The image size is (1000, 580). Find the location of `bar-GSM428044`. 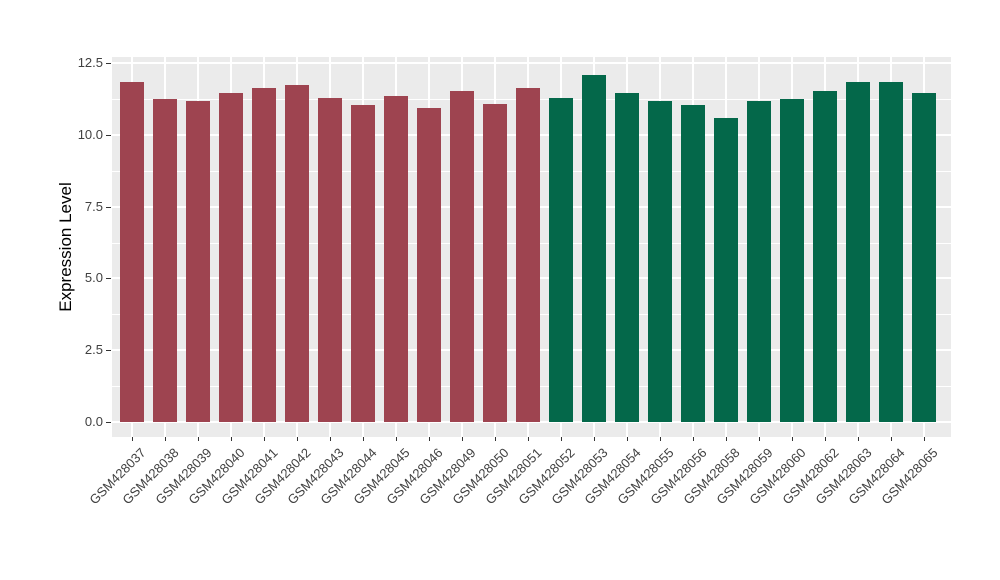

bar-GSM428044 is located at coordinates (362, 263).